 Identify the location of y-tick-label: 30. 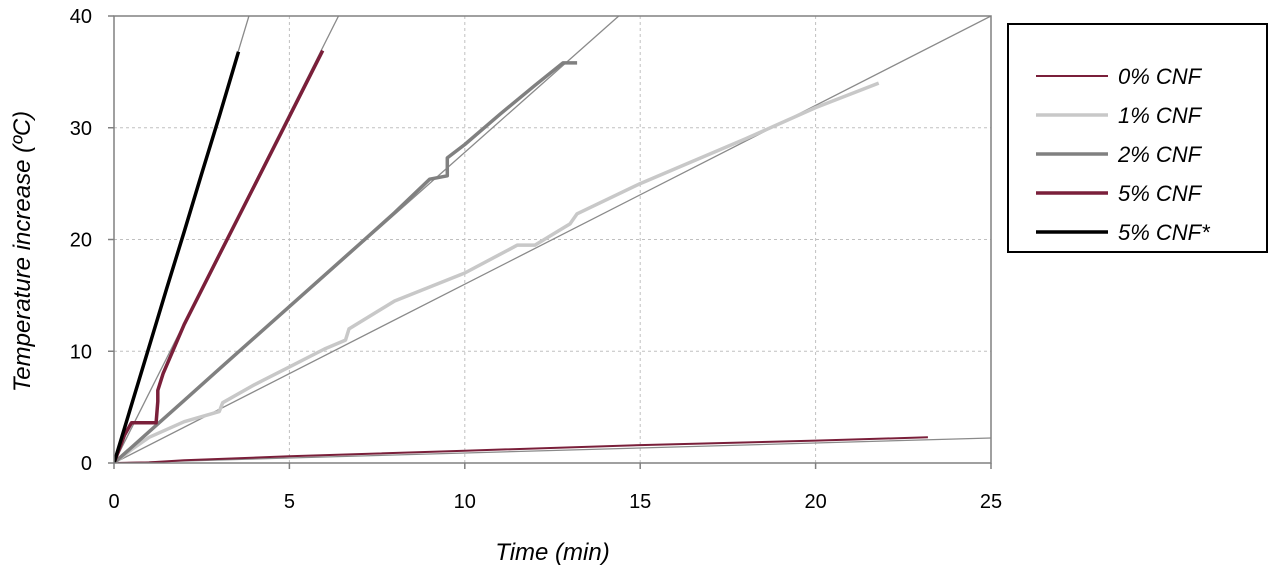
(81, 129).